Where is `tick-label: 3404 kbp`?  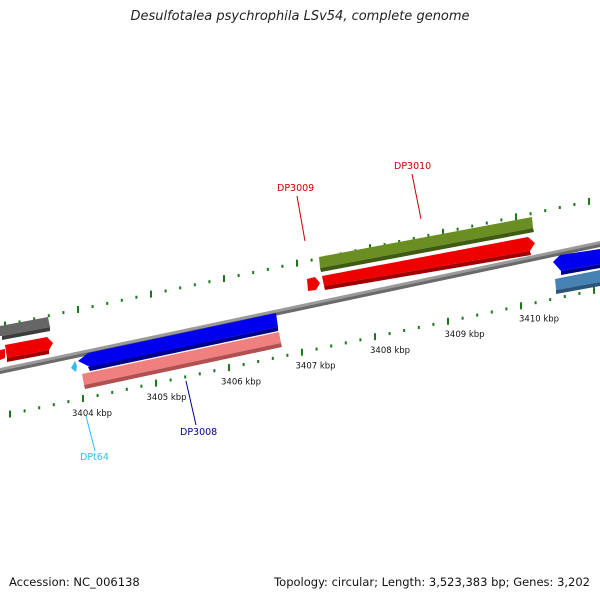 tick-label: 3404 kbp is located at coordinates (92, 414).